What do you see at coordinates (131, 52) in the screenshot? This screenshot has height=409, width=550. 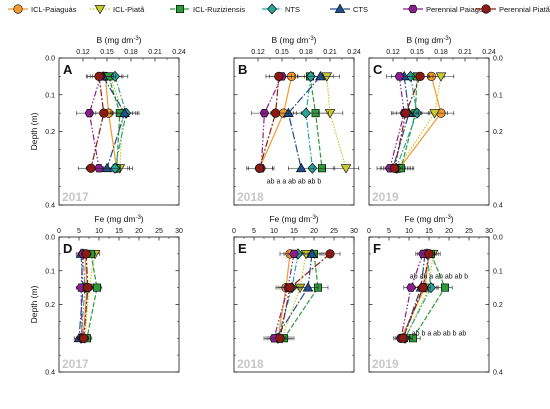 I see `x-tick-label: 0.18` at bounding box center [131, 52].